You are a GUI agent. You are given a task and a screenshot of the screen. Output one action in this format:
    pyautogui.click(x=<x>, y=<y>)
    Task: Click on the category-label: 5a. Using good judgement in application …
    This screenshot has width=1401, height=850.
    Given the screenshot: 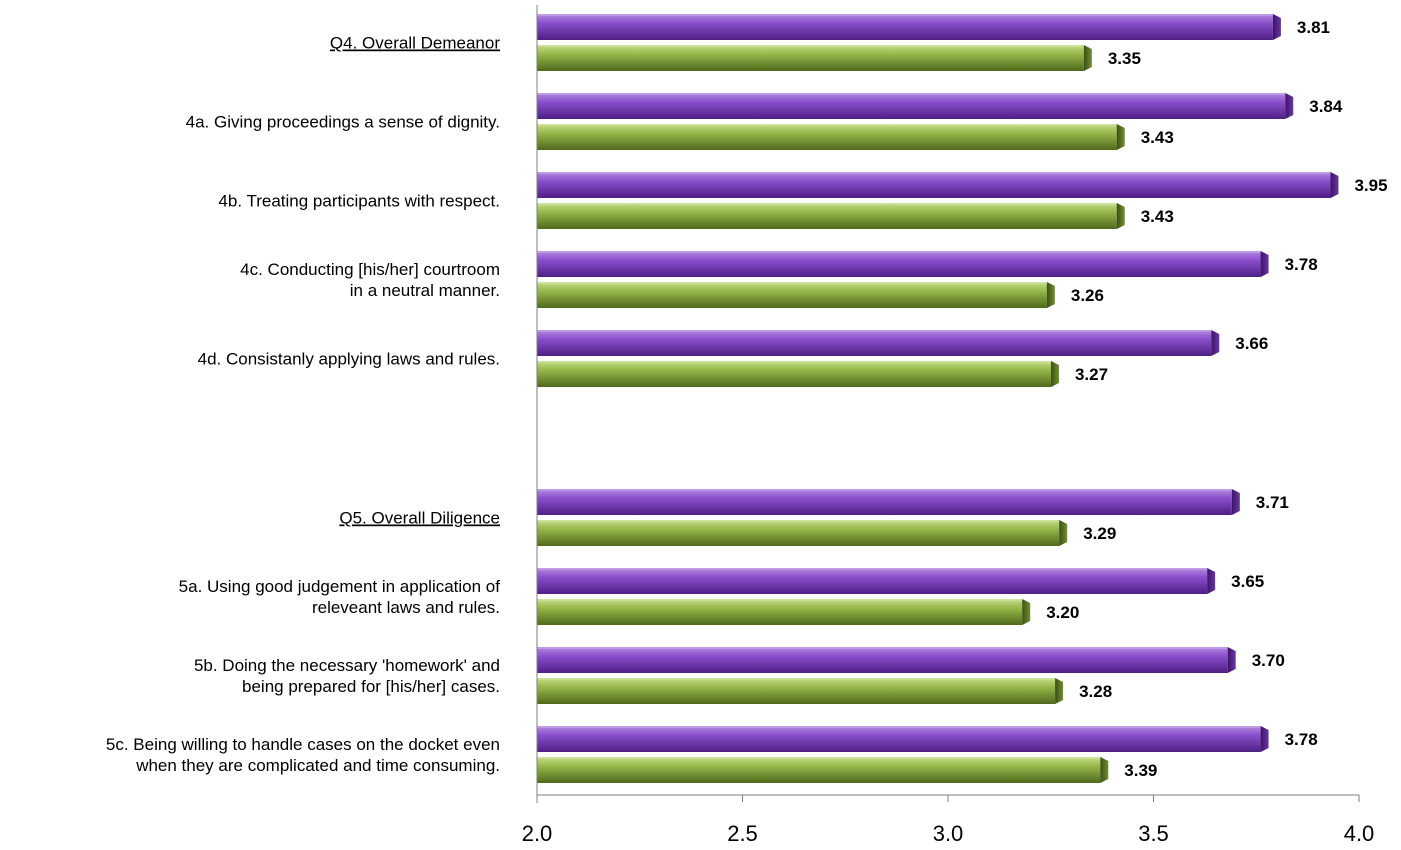 What is the action you would take?
    pyautogui.click(x=340, y=586)
    